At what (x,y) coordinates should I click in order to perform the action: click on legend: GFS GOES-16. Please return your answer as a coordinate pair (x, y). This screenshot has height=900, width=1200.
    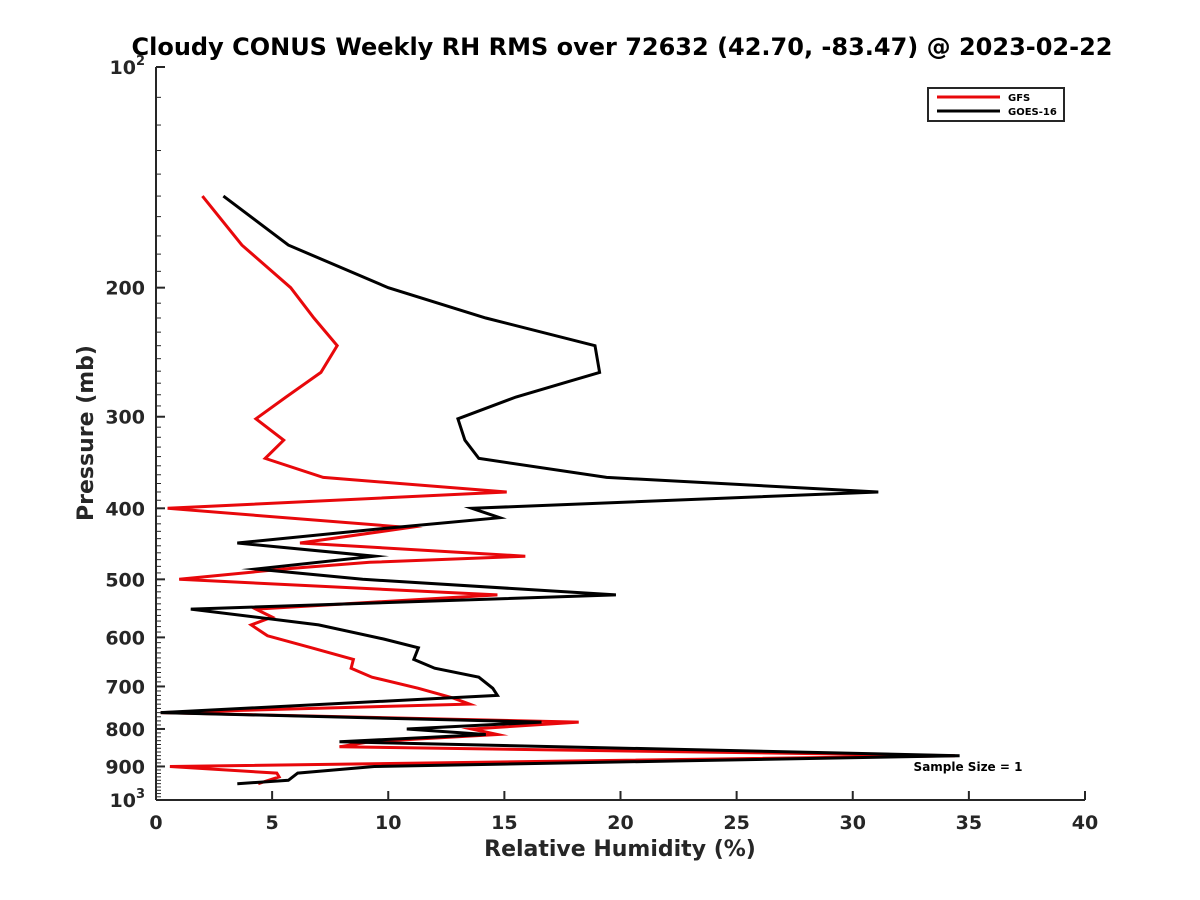
    Looking at the image, I should click on (996, 104).